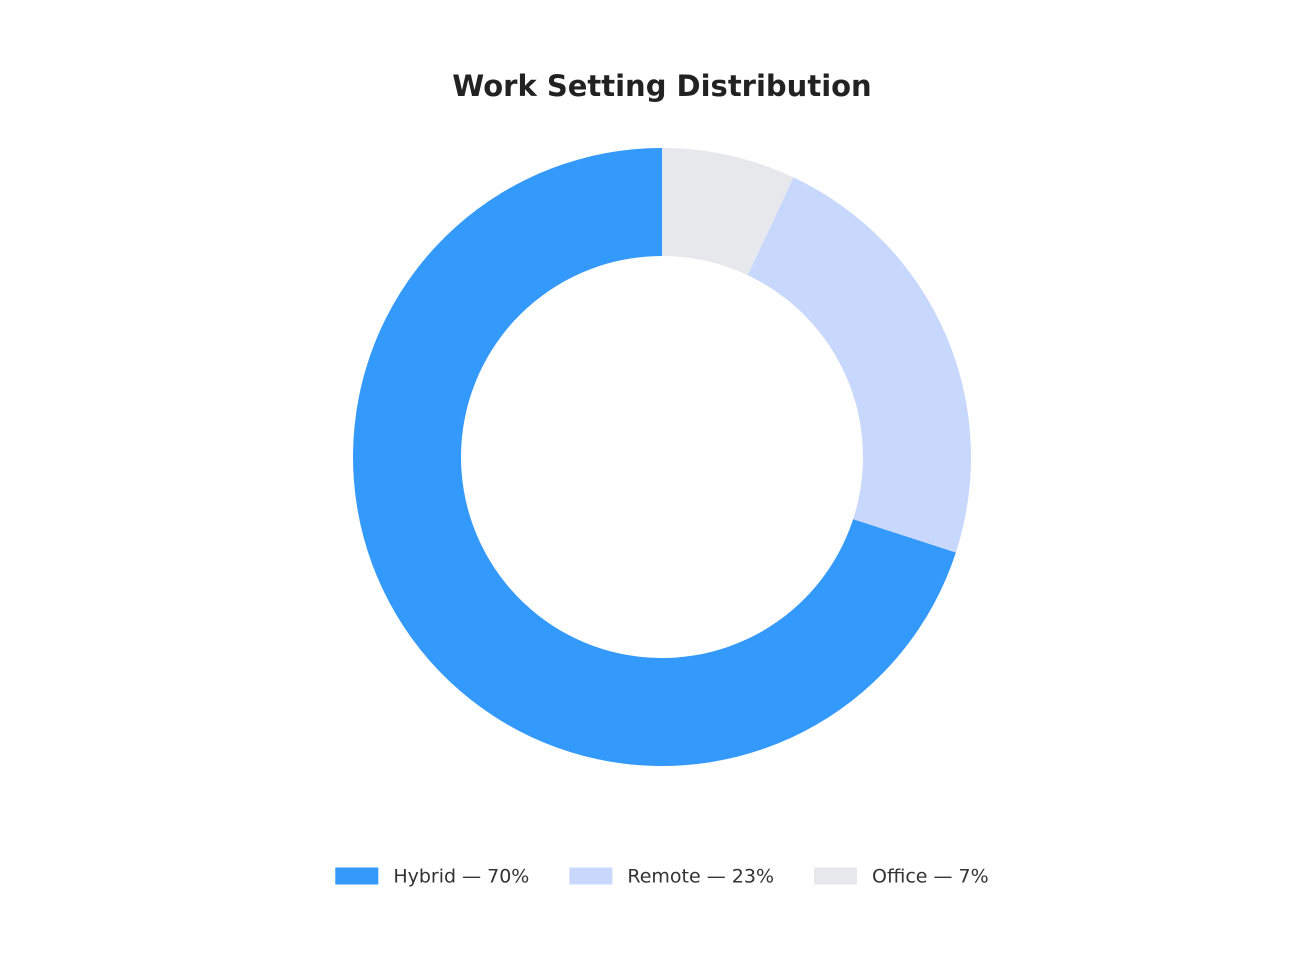 The height and width of the screenshot is (971, 1300). Describe the element at coordinates (661, 86) in the screenshot. I see `chart-title: Work Setting Distribution` at that location.